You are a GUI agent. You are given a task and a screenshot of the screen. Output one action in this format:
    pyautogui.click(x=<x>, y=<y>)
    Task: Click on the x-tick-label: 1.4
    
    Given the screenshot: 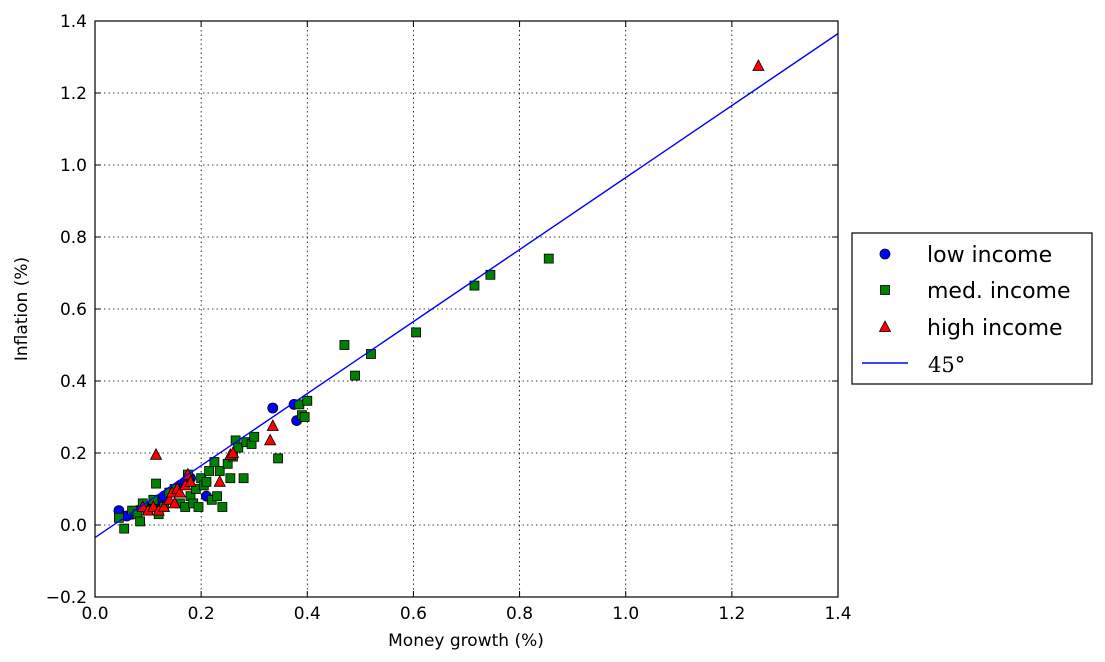 What is the action you would take?
    pyautogui.click(x=837, y=614)
    